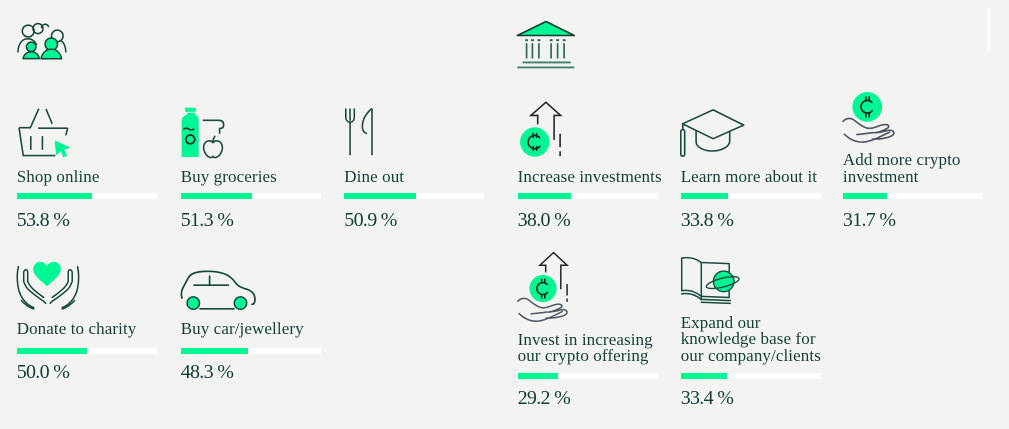 This screenshot has width=1009, height=429. I want to click on fork-knife-icon, so click(359, 131).